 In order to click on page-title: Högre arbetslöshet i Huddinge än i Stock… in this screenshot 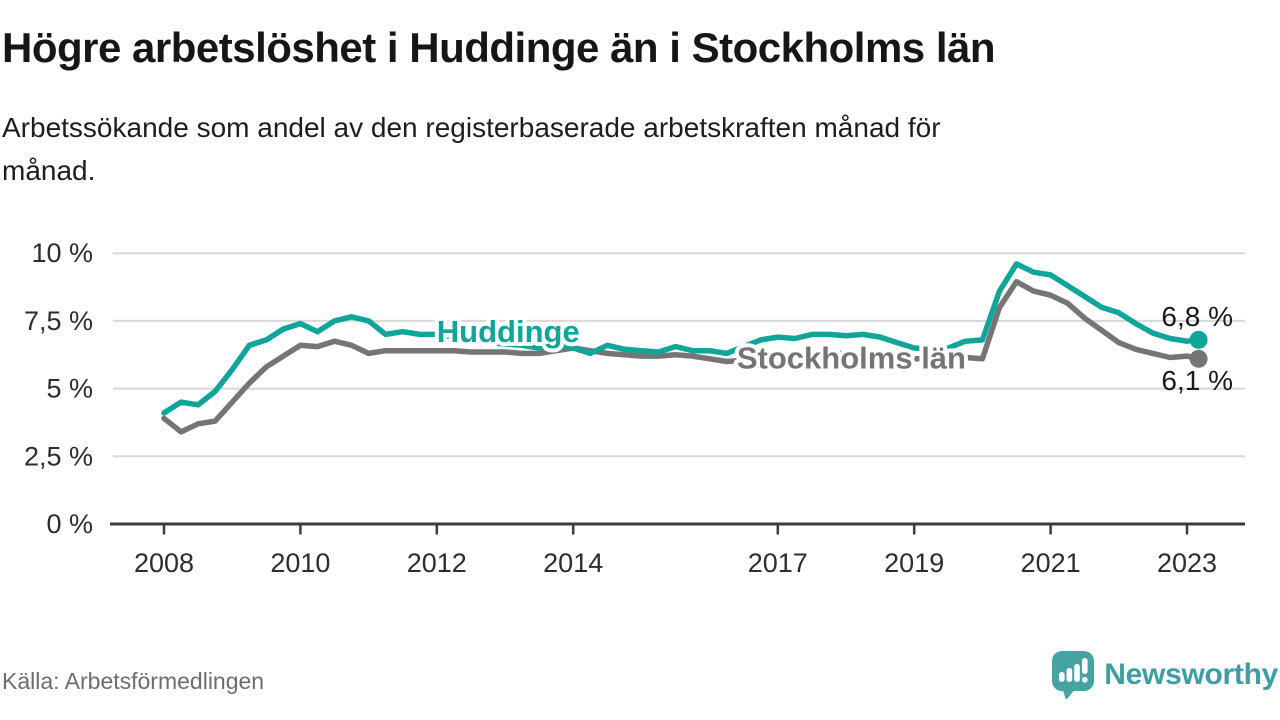, I will do `click(499, 47)`.